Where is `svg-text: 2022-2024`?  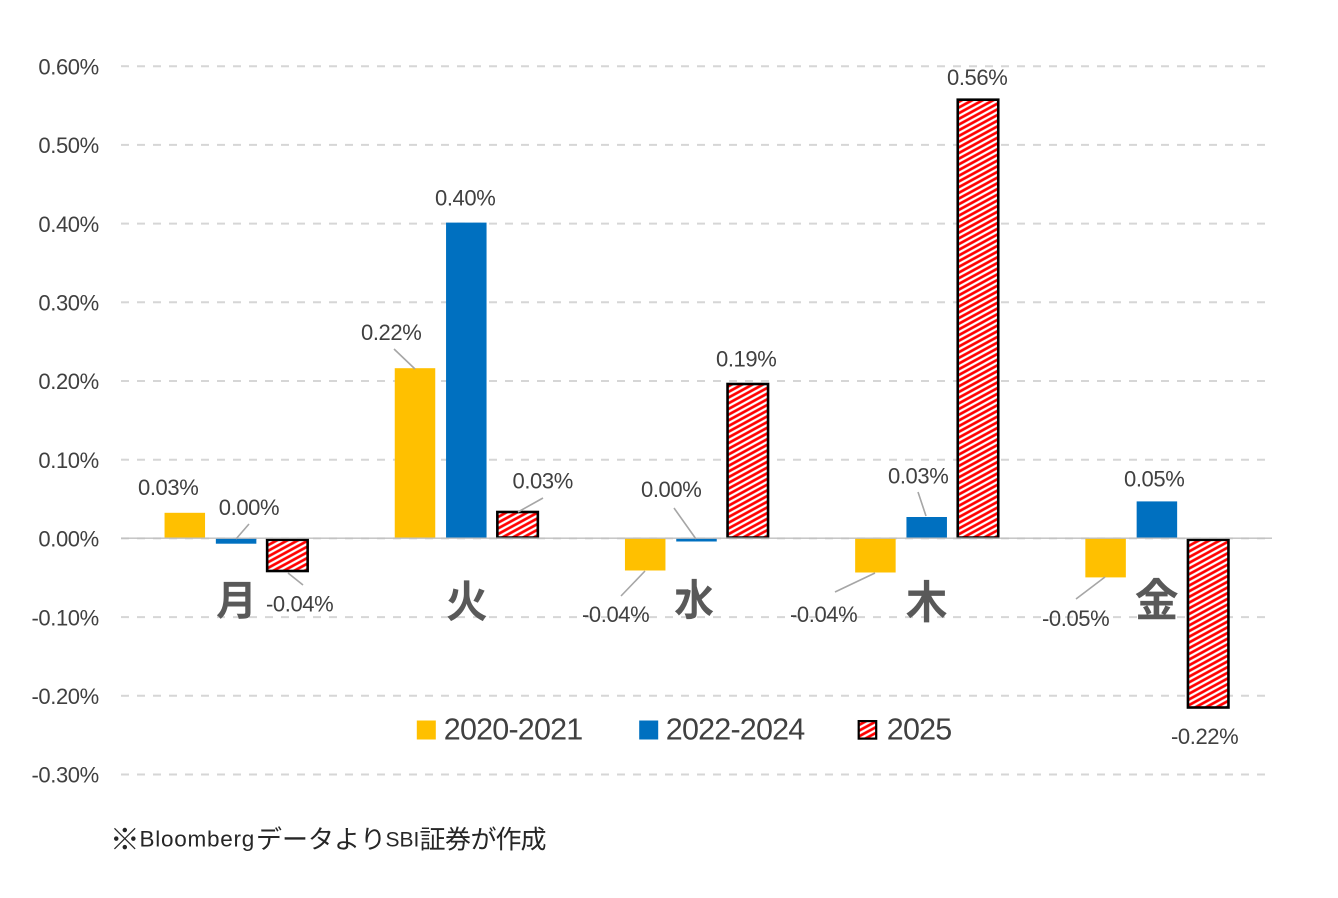
svg-text: 2022-2024 is located at coordinates (735, 729).